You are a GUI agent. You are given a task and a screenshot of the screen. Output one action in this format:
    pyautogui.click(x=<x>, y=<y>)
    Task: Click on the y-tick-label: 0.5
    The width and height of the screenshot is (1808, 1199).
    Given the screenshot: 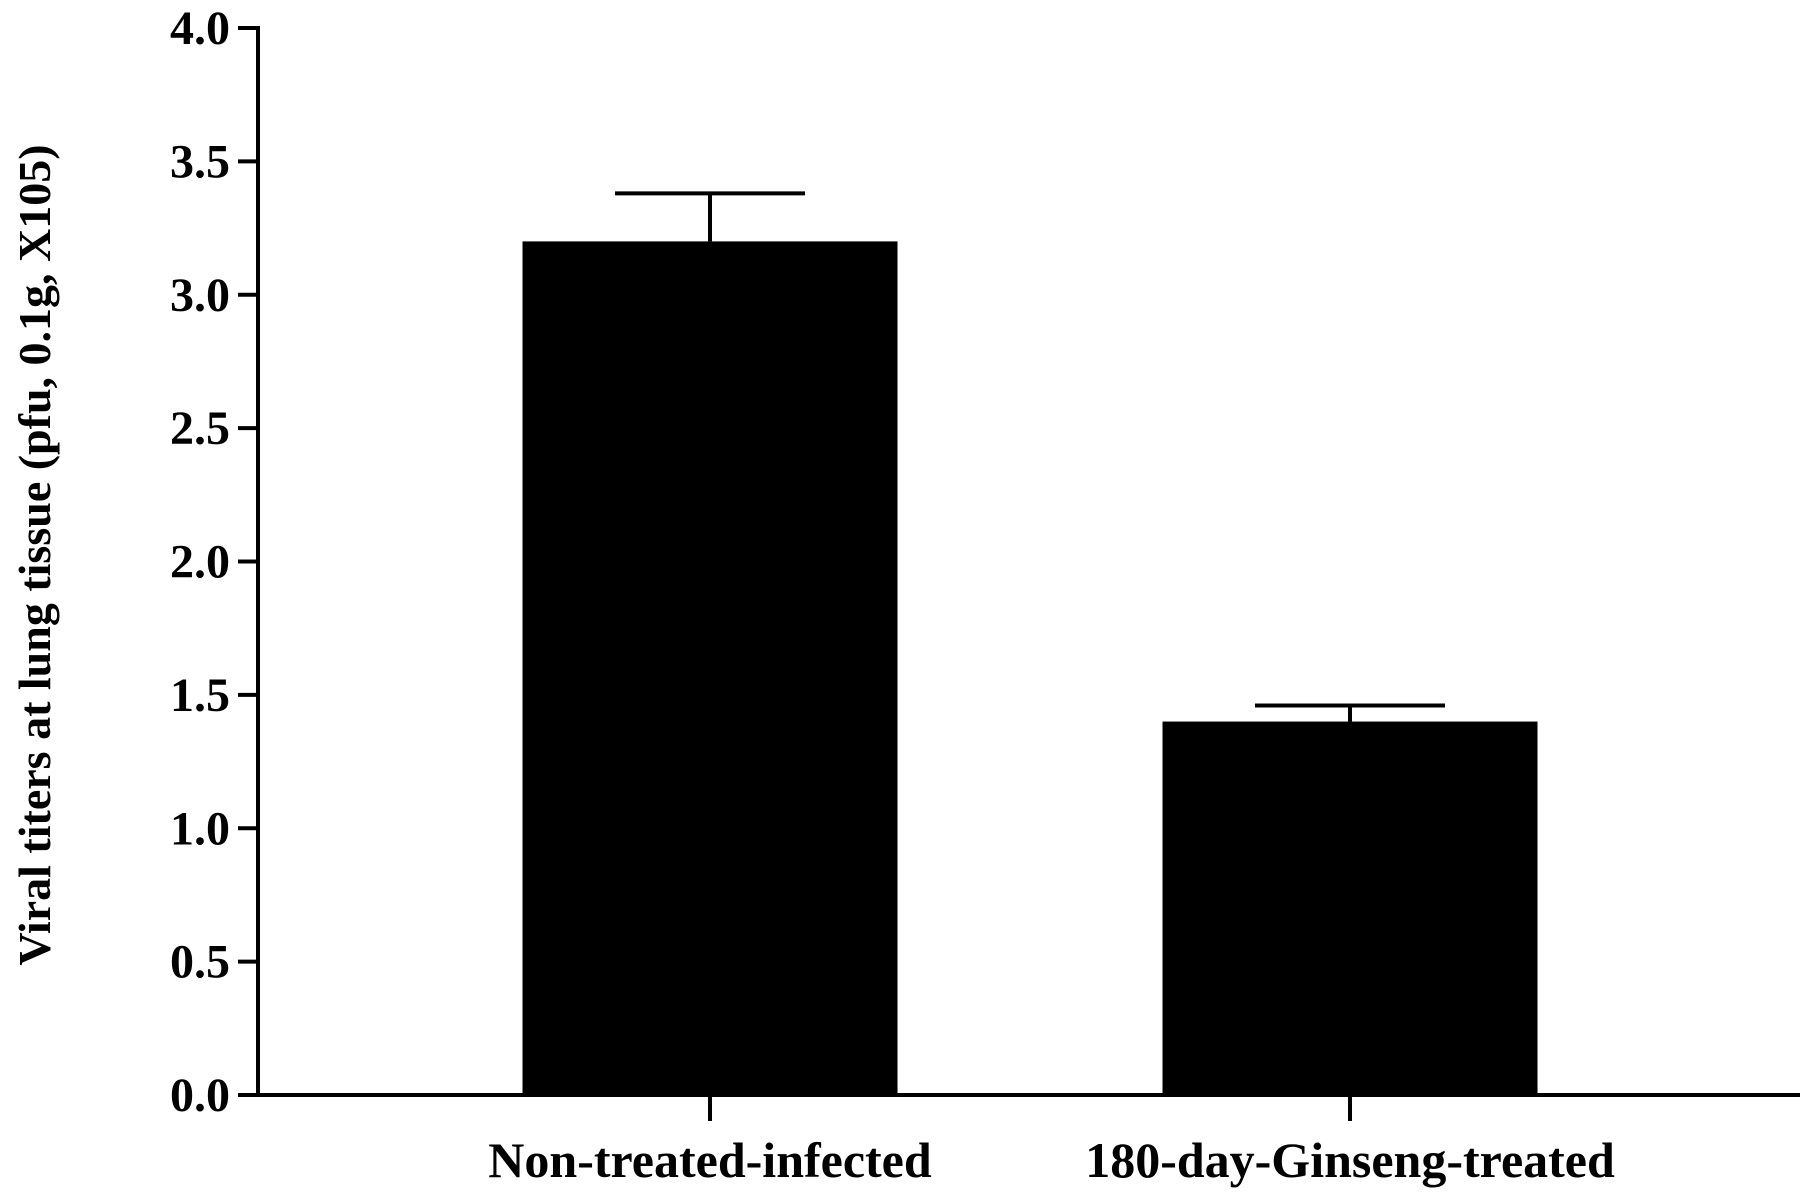 What is the action you would take?
    pyautogui.click(x=200, y=962)
    